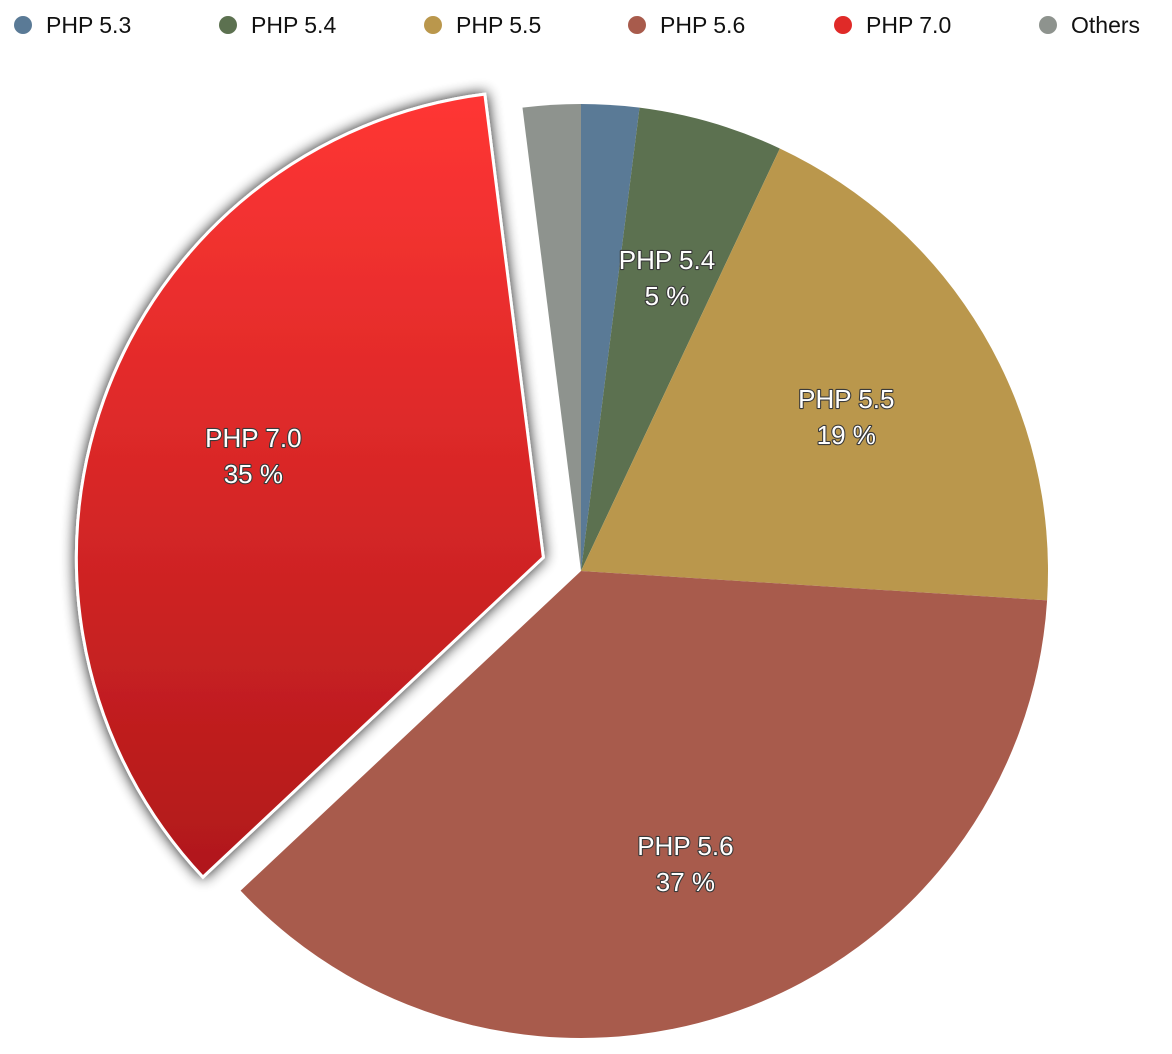 This screenshot has height=1054, width=1172. Describe the element at coordinates (253, 438) in the screenshot. I see `slice-label-name: PHP 7.0` at that location.